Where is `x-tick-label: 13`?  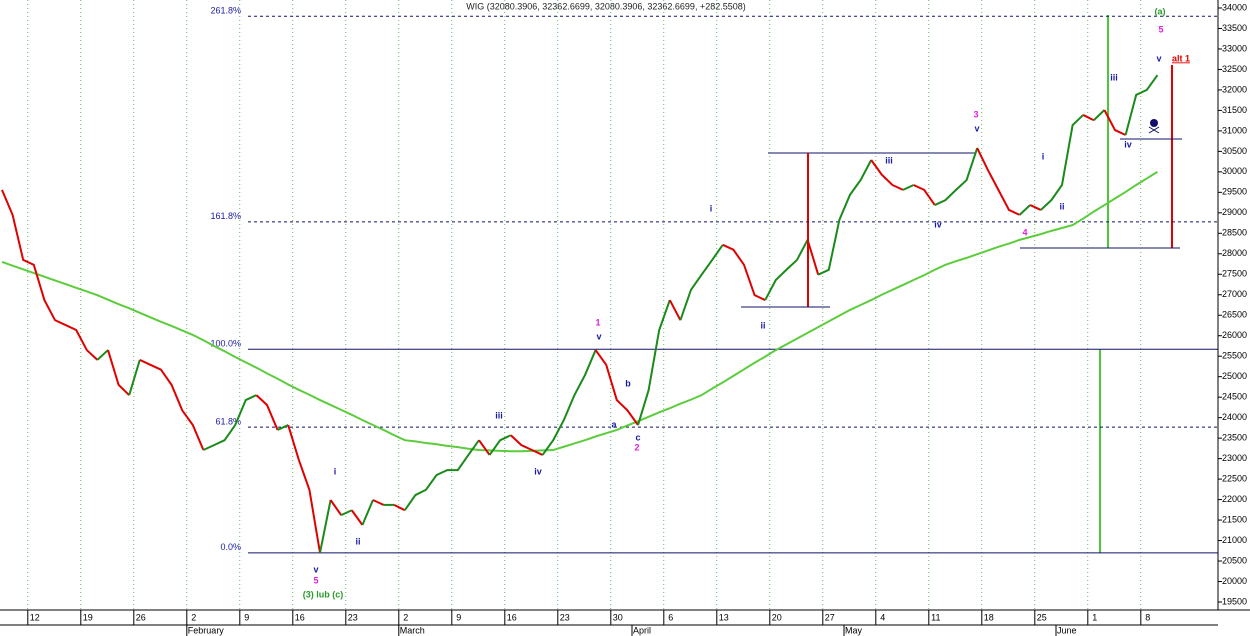 x-tick-label: 13 is located at coordinates (724, 617).